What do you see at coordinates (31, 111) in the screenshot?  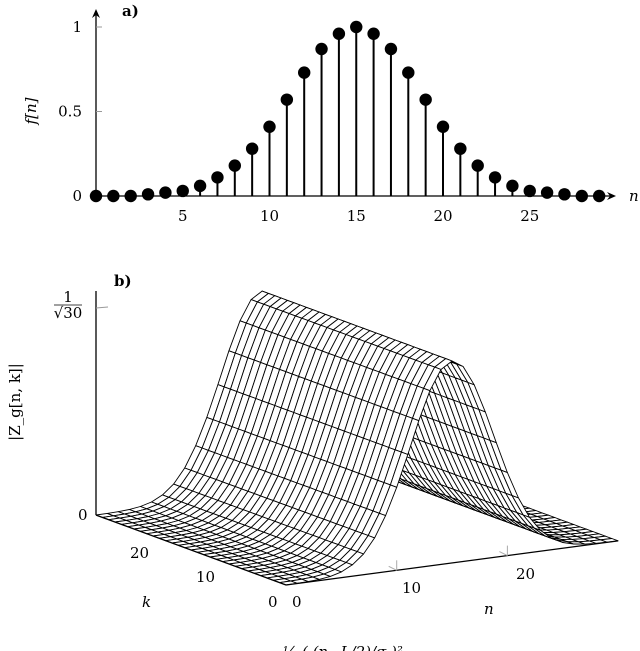 I see `y-axis-label: f[n]` at bounding box center [31, 111].